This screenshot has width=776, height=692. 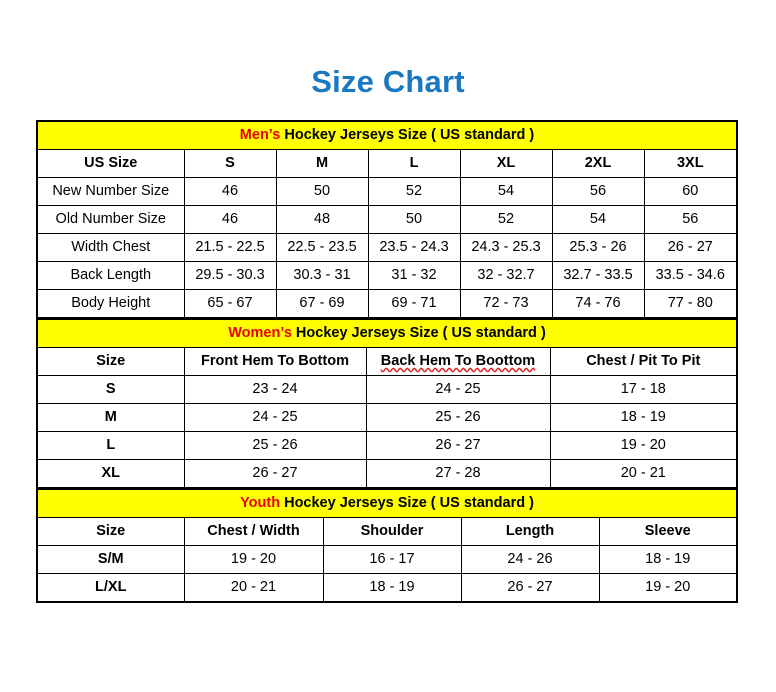 What do you see at coordinates (643, 474) in the screenshot?
I see `womens-cell-3-2: 20 - 21` at bounding box center [643, 474].